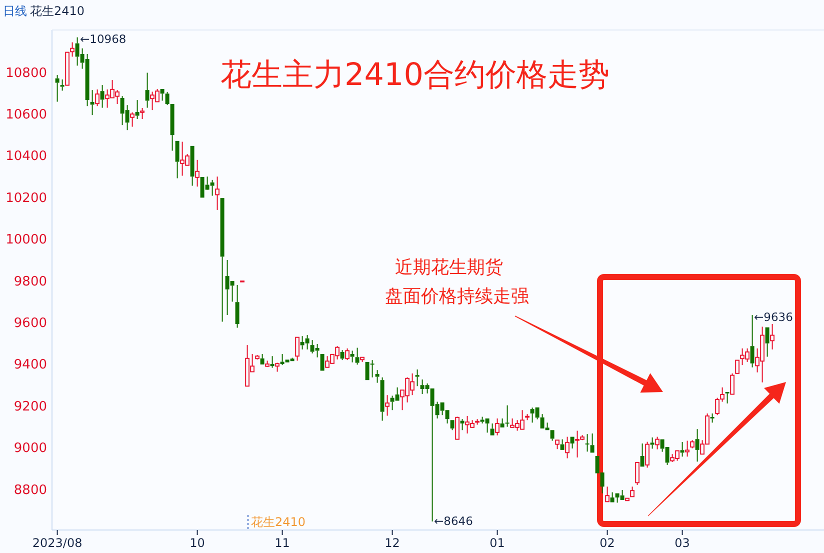 This screenshot has width=824, height=553. I want to click on annotation: ←8646, so click(453, 521).